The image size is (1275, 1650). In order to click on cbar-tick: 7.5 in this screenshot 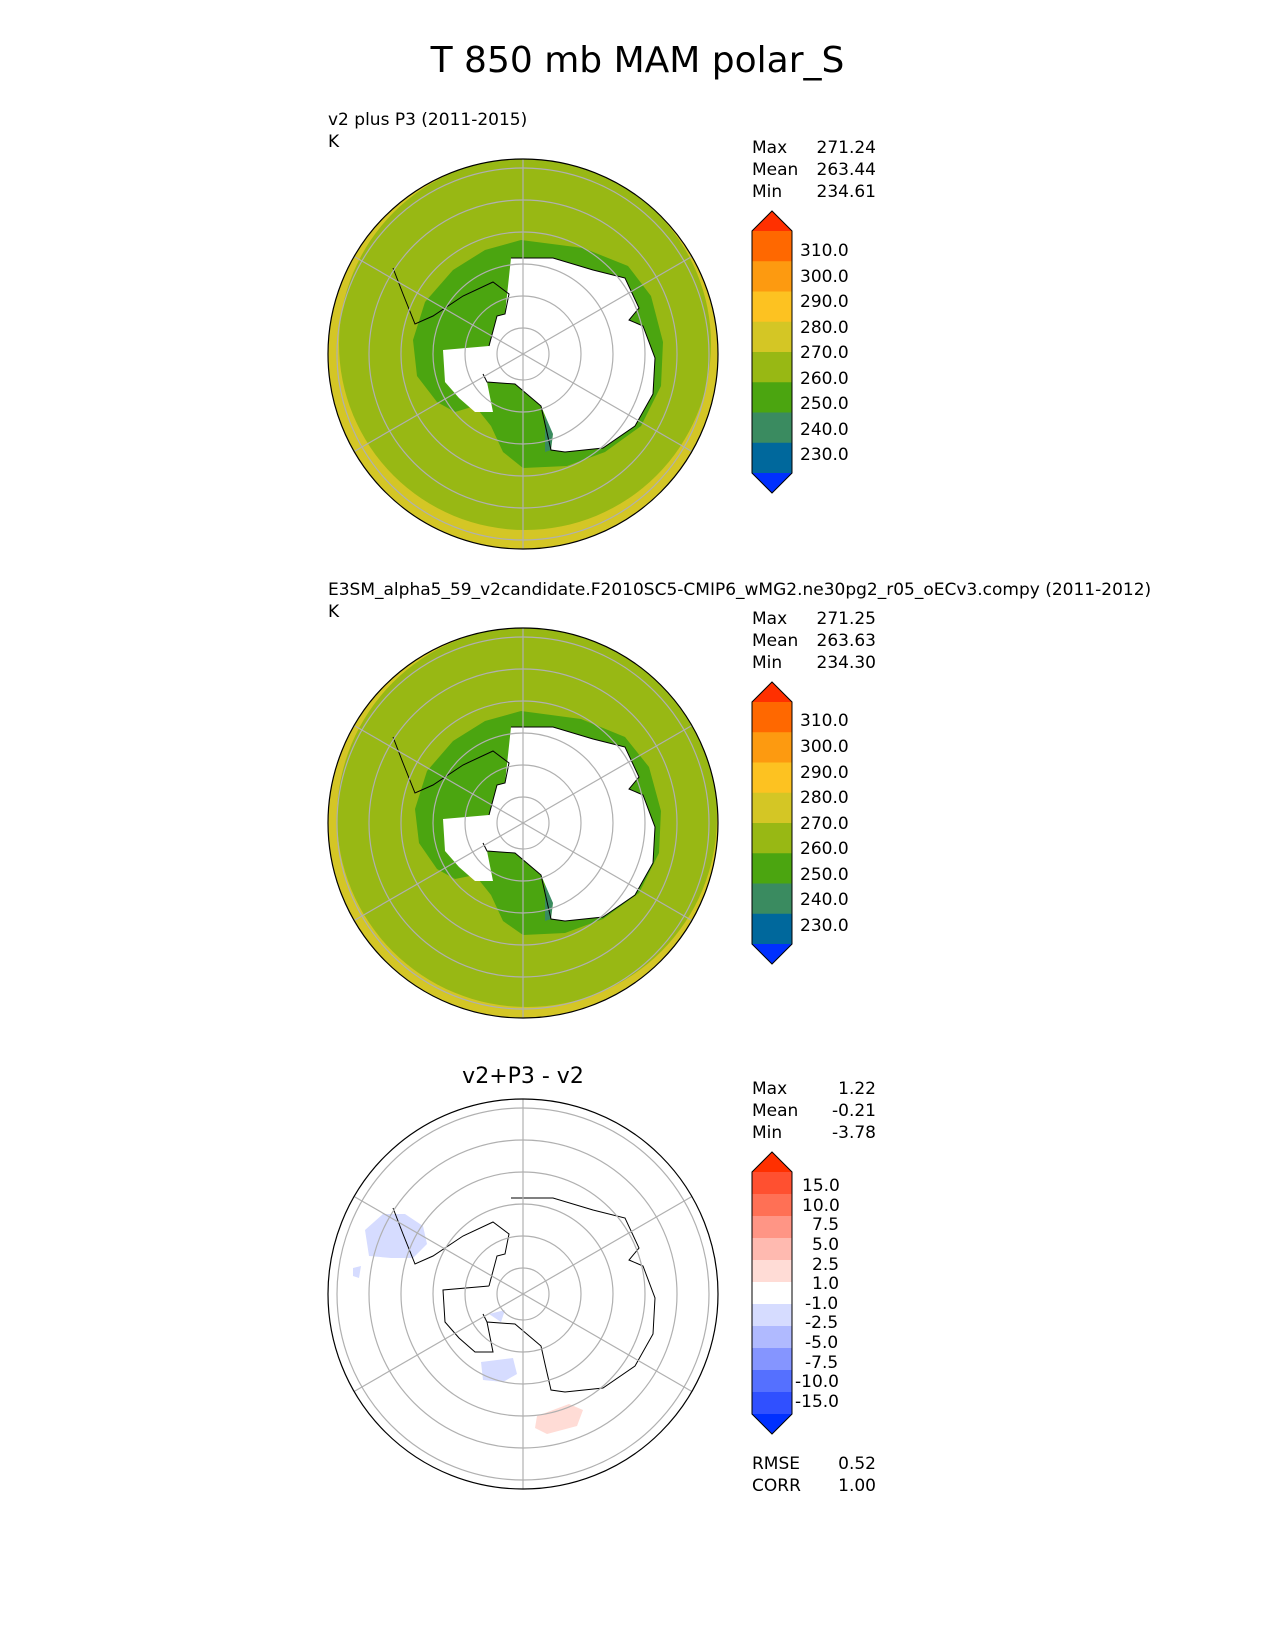, I will do `click(826, 1225)`.